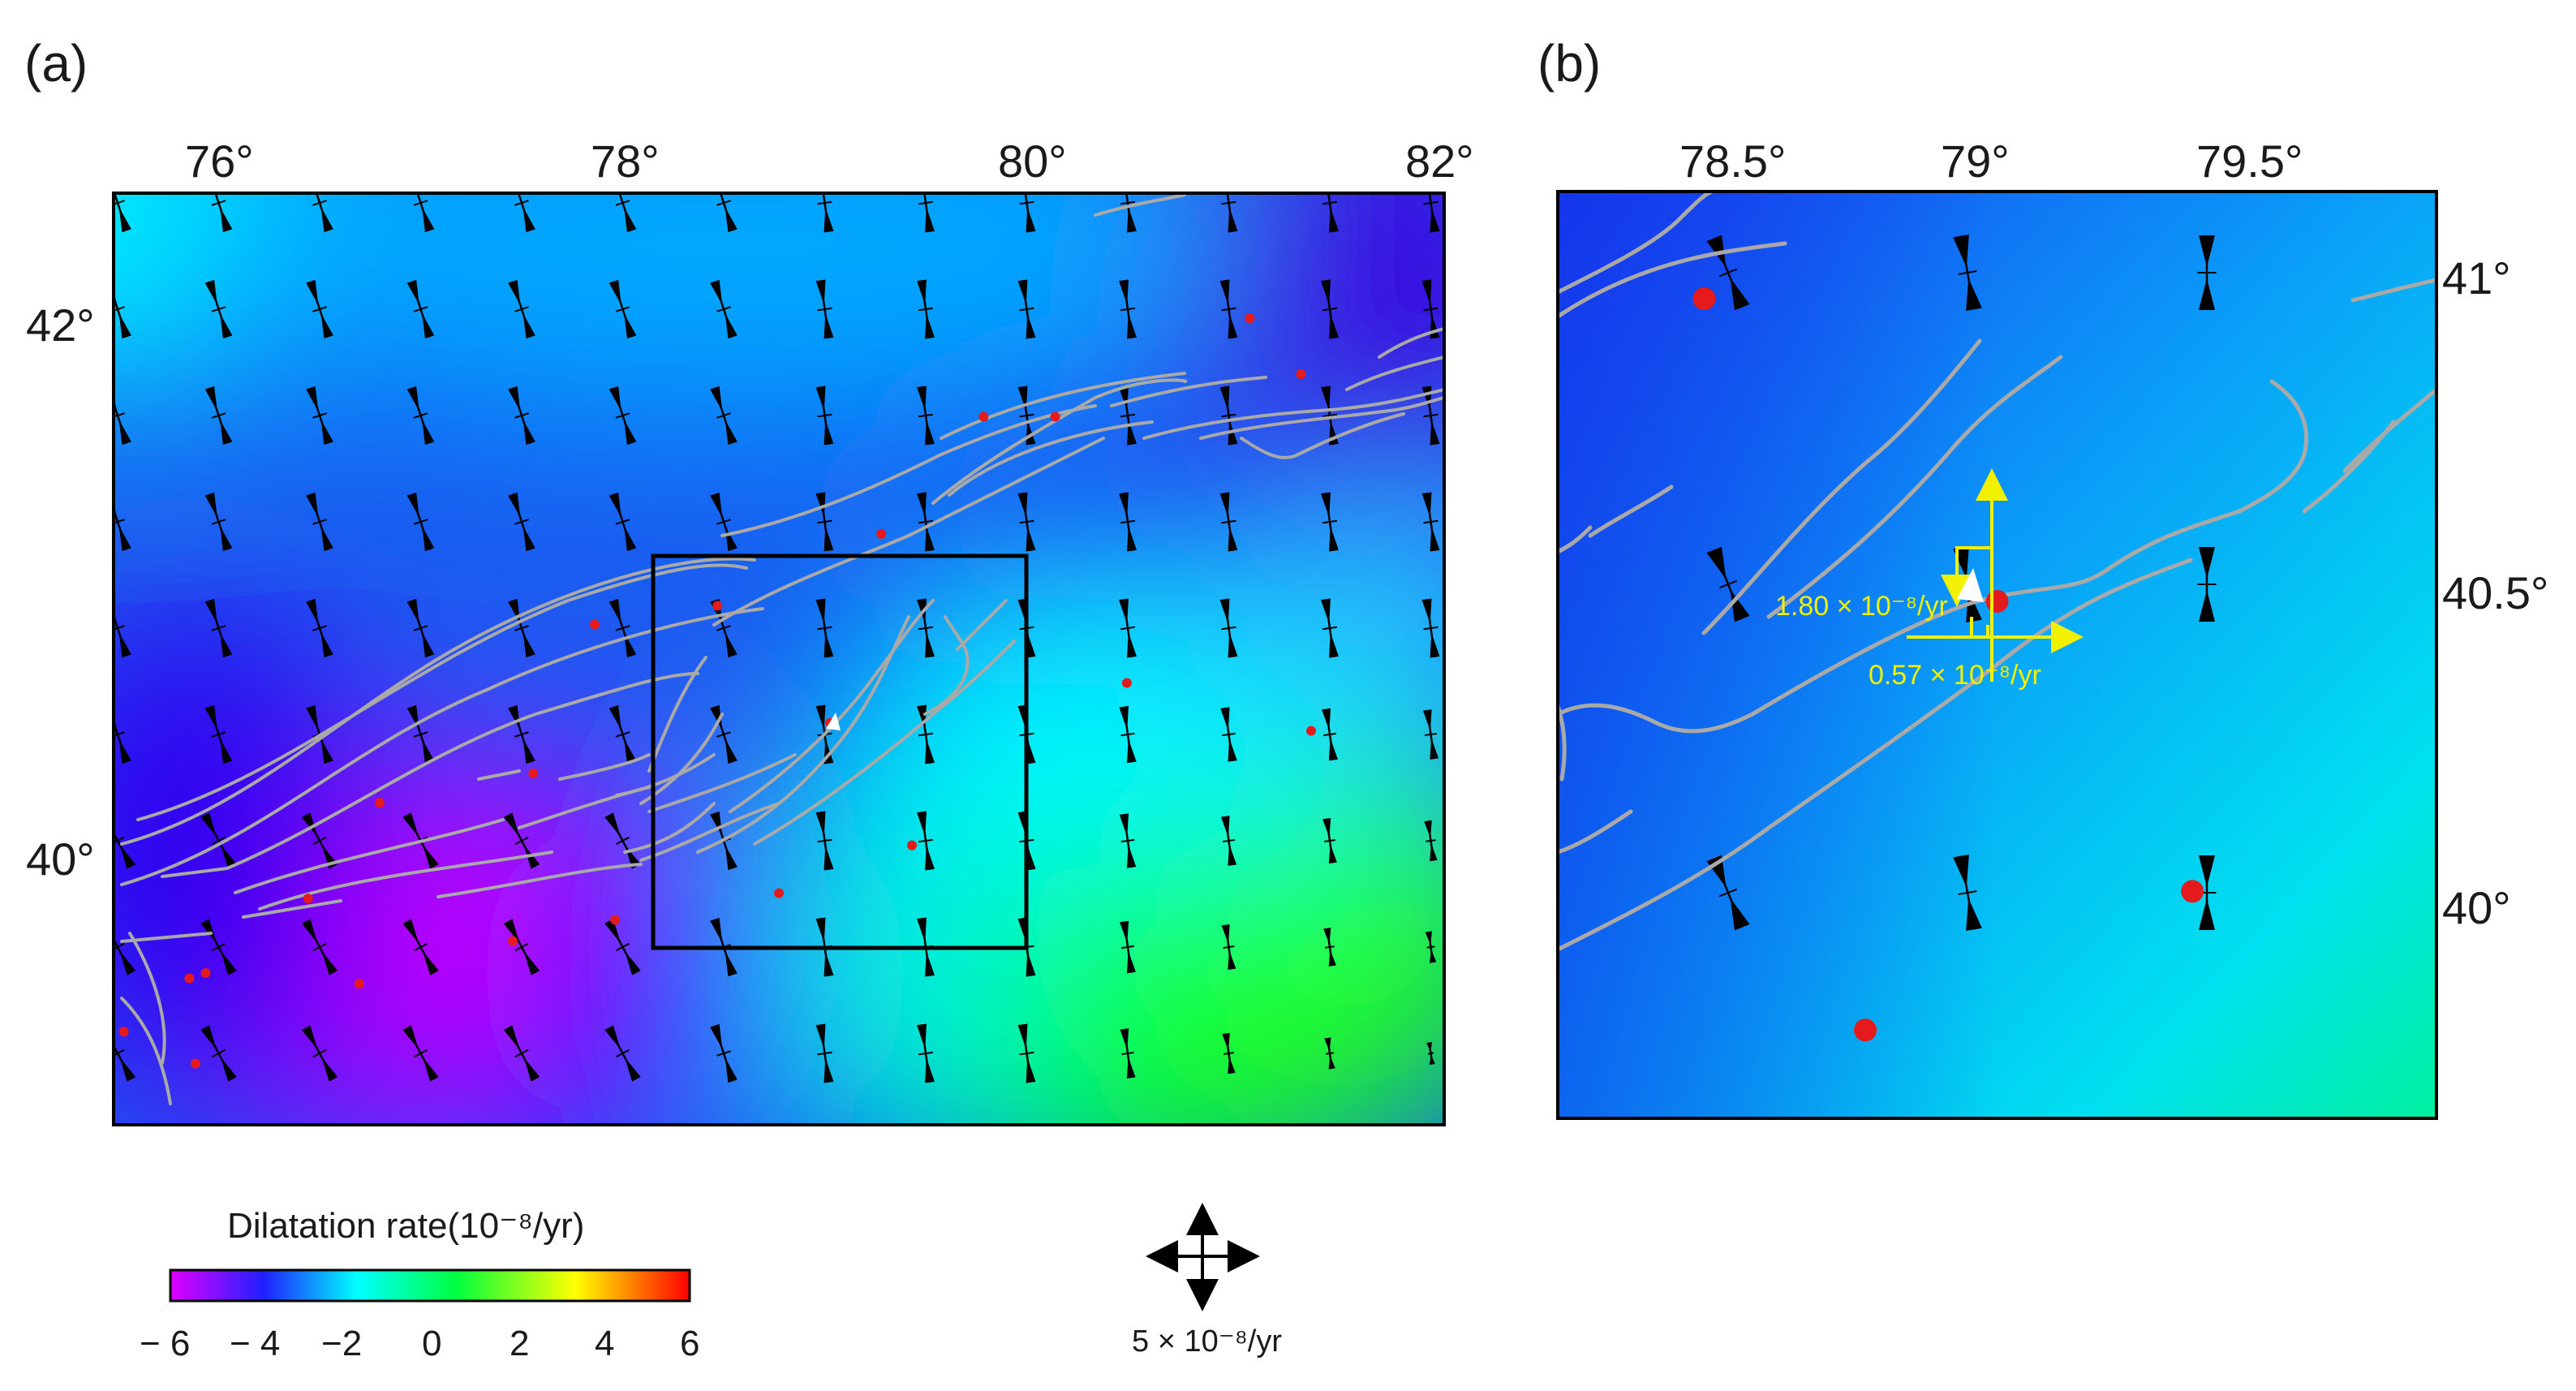  I want to click on strain-annotation-1: 1.80 × 10⁻⁸/yr, so click(1861, 607).